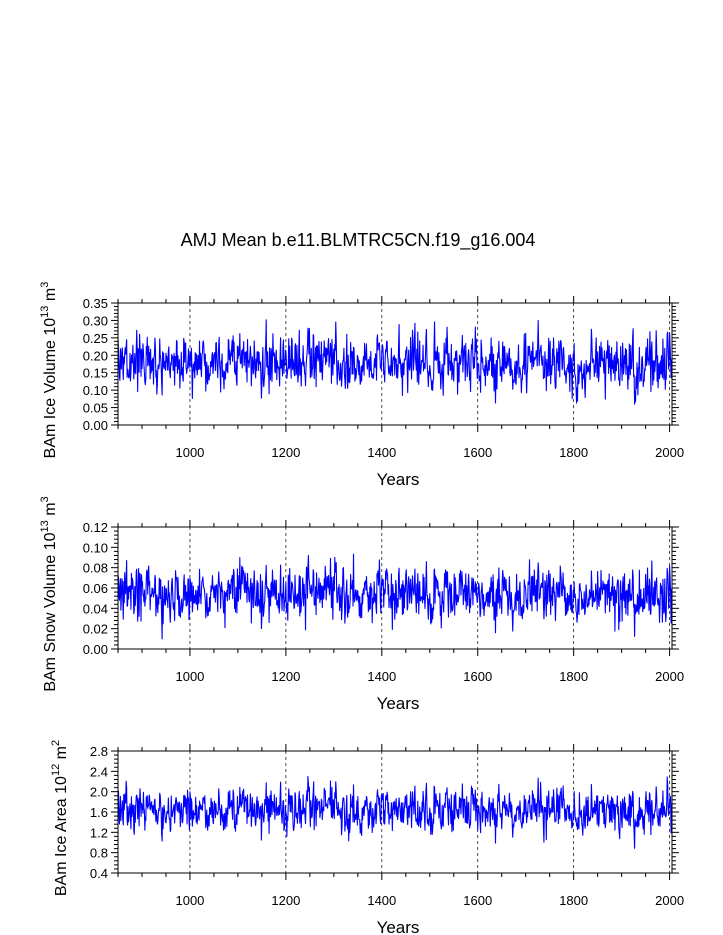 The width and height of the screenshot is (723, 935). Describe the element at coordinates (95, 608) in the screenshot. I see `y-tick-label: 0.04` at that location.